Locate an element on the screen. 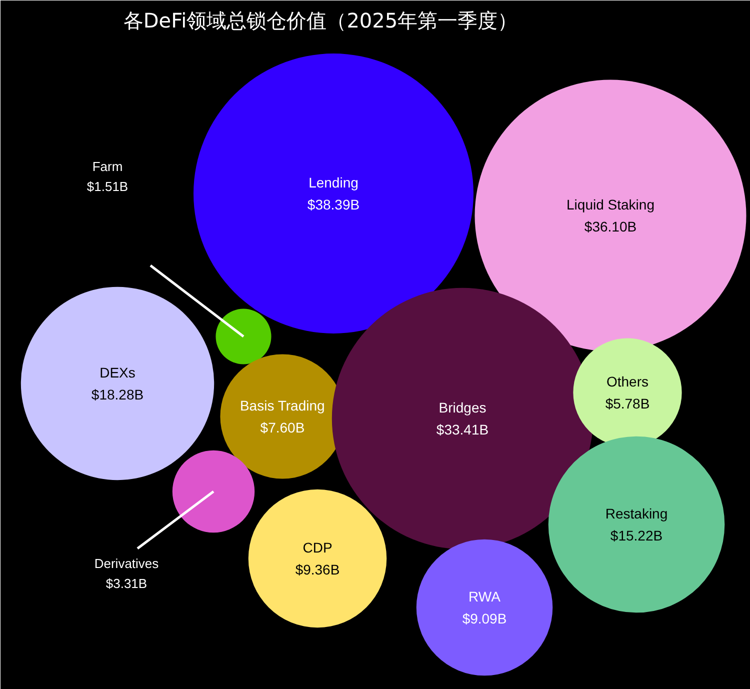 The height and width of the screenshot is (689, 750). category-label: DEXs is located at coordinates (118, 372).